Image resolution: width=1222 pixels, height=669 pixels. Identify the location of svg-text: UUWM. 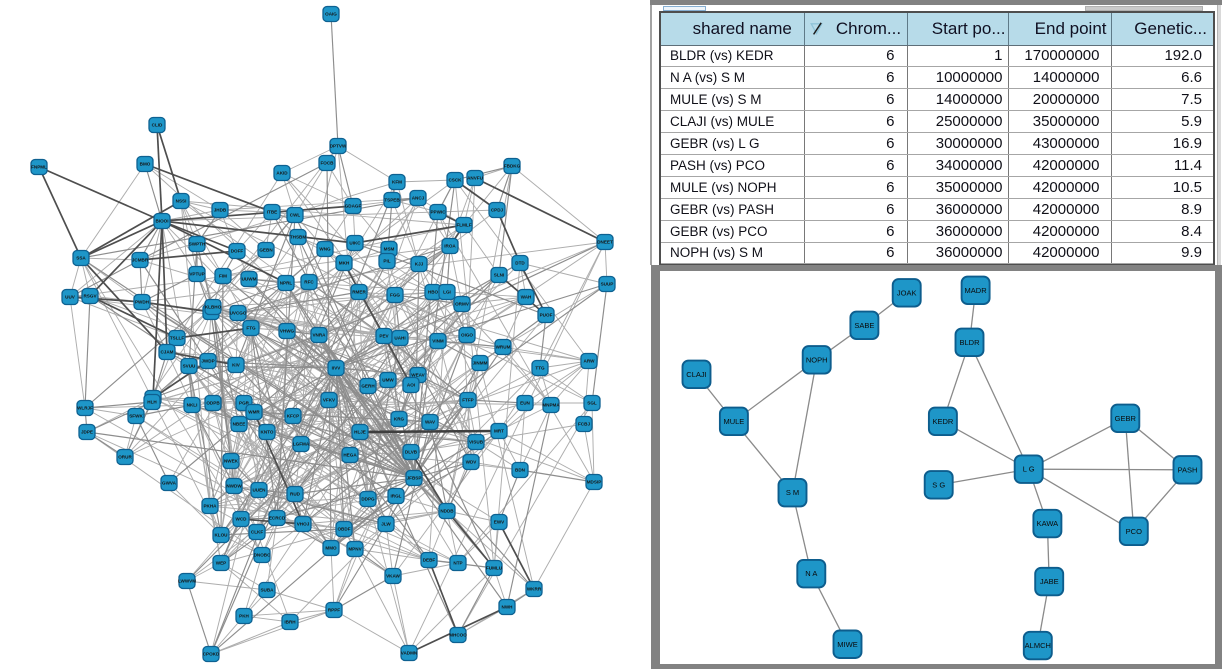
(249, 279).